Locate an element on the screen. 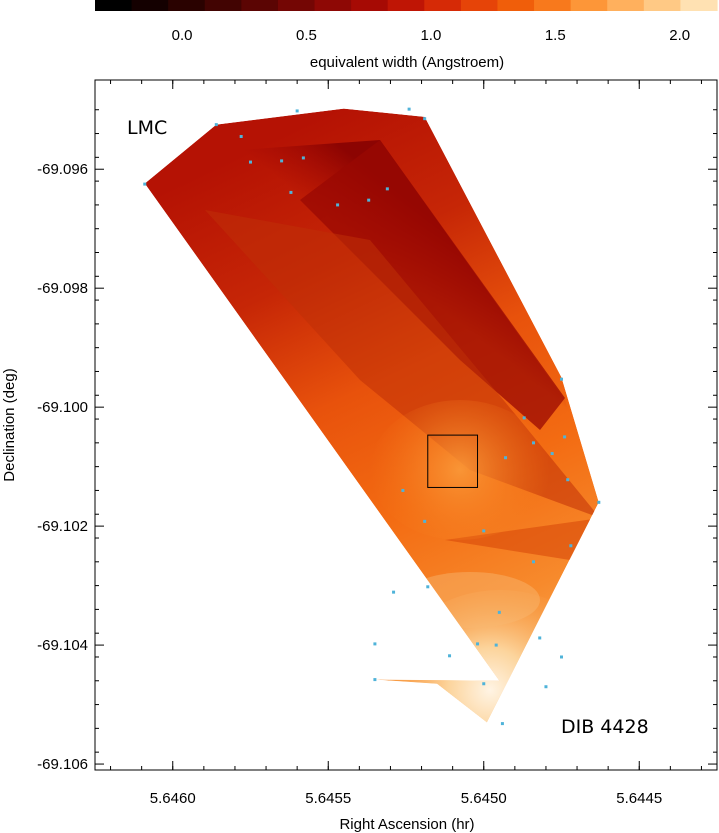 The width and height of the screenshot is (719, 833). annotation-lmc: LMC is located at coordinates (147, 128).